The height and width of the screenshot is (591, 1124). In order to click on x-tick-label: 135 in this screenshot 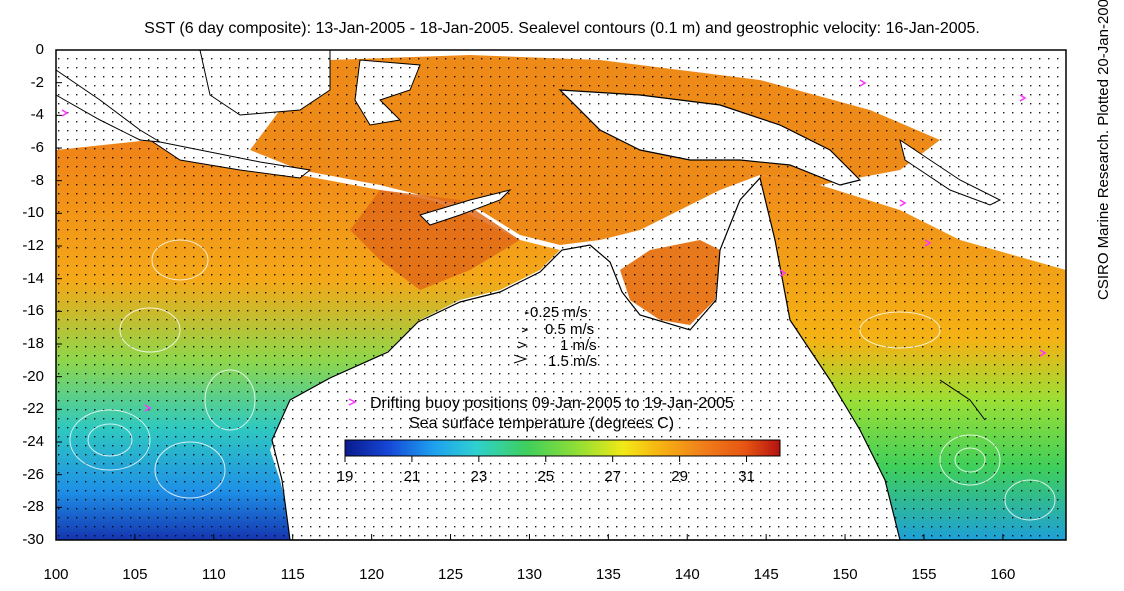, I will do `click(608, 574)`.